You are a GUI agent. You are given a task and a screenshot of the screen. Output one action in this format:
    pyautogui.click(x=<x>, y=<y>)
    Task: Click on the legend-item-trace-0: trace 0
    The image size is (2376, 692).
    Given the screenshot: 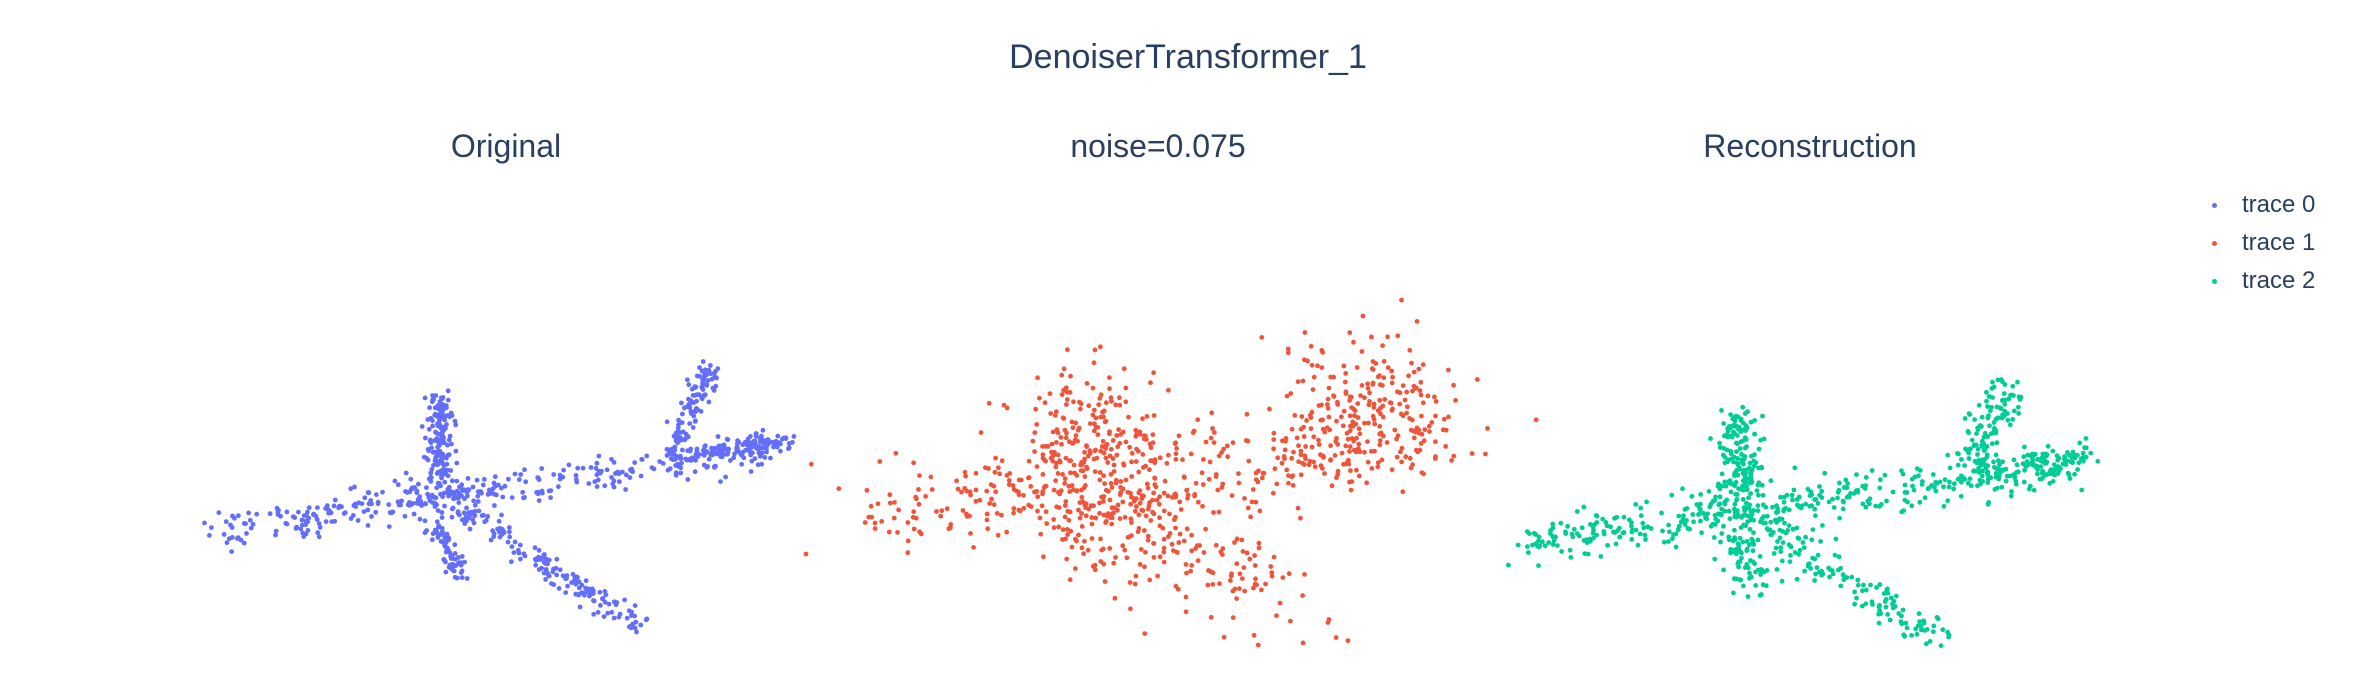 What is the action you would take?
    pyautogui.click(x=2252, y=205)
    